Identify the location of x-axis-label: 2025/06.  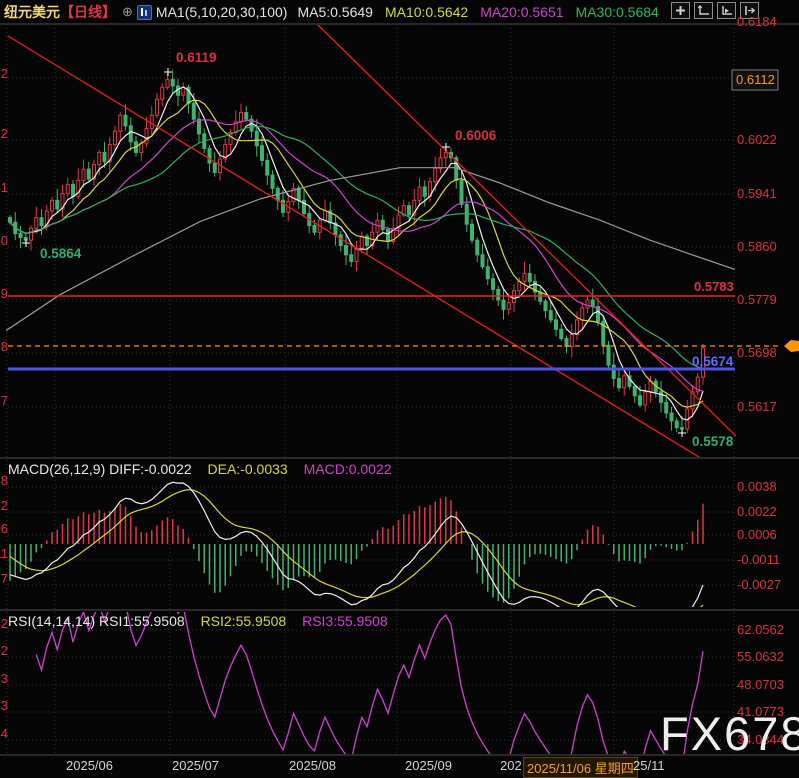
(89, 765).